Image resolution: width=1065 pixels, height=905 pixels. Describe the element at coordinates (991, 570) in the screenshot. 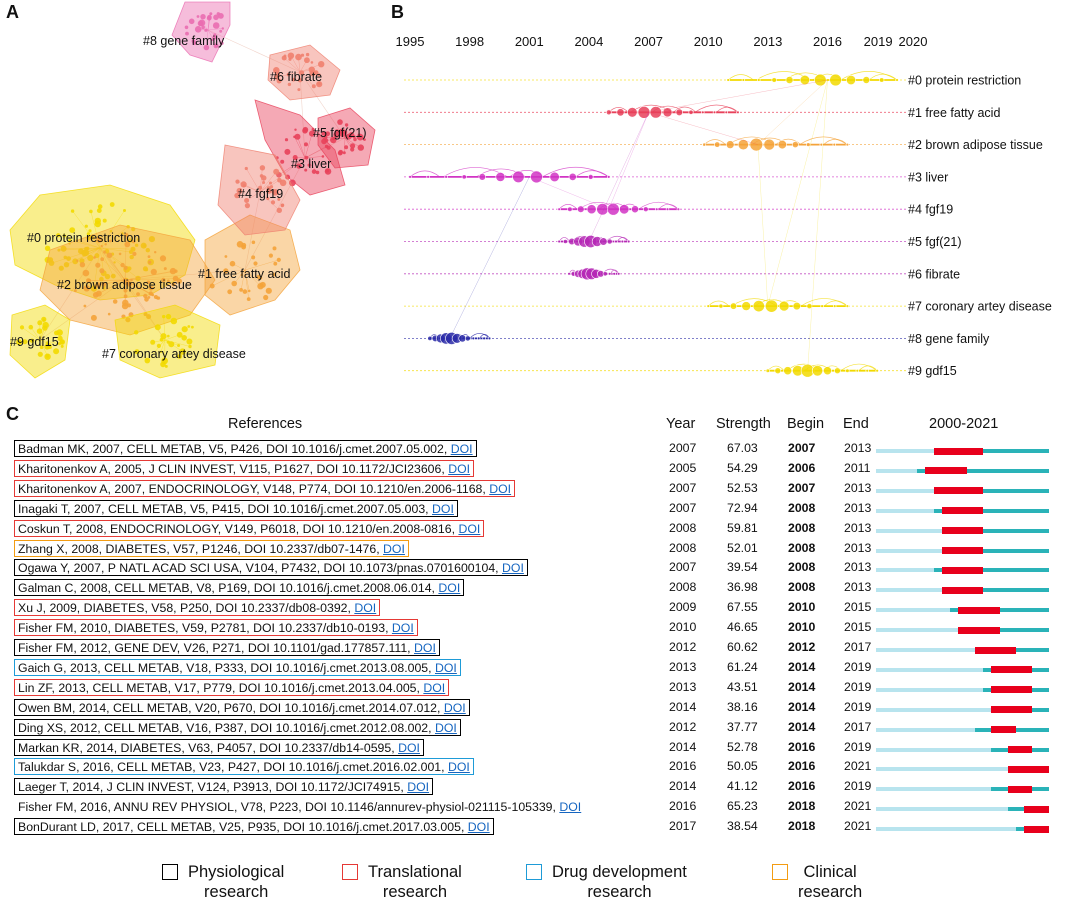

I see `timeline-active` at that location.